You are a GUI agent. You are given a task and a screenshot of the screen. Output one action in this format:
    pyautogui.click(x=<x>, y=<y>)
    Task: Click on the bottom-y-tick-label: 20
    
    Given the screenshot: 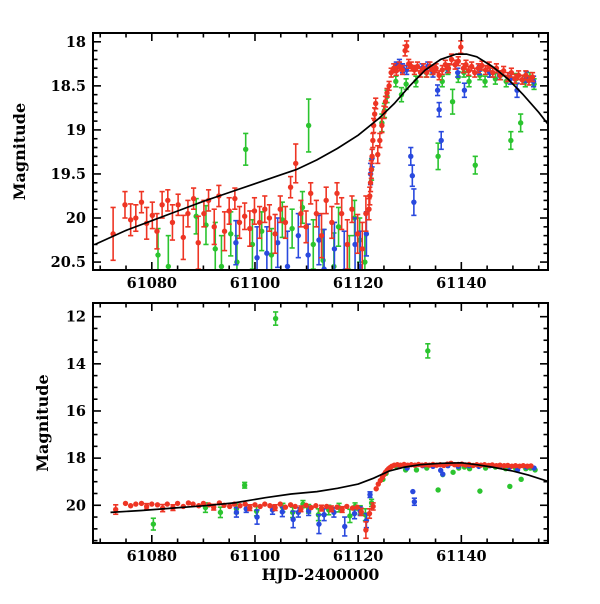 What is the action you would take?
    pyautogui.click(x=76, y=505)
    